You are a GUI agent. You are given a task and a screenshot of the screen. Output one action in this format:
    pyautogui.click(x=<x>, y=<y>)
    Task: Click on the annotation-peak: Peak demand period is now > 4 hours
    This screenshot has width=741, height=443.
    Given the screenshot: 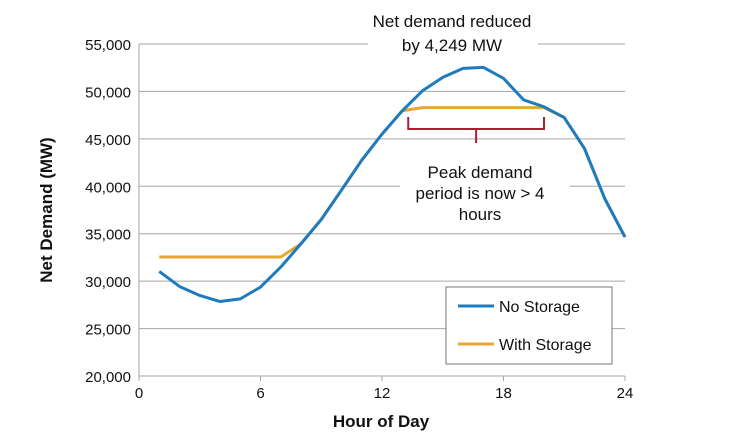 What is the action you would take?
    pyautogui.click(x=485, y=190)
    